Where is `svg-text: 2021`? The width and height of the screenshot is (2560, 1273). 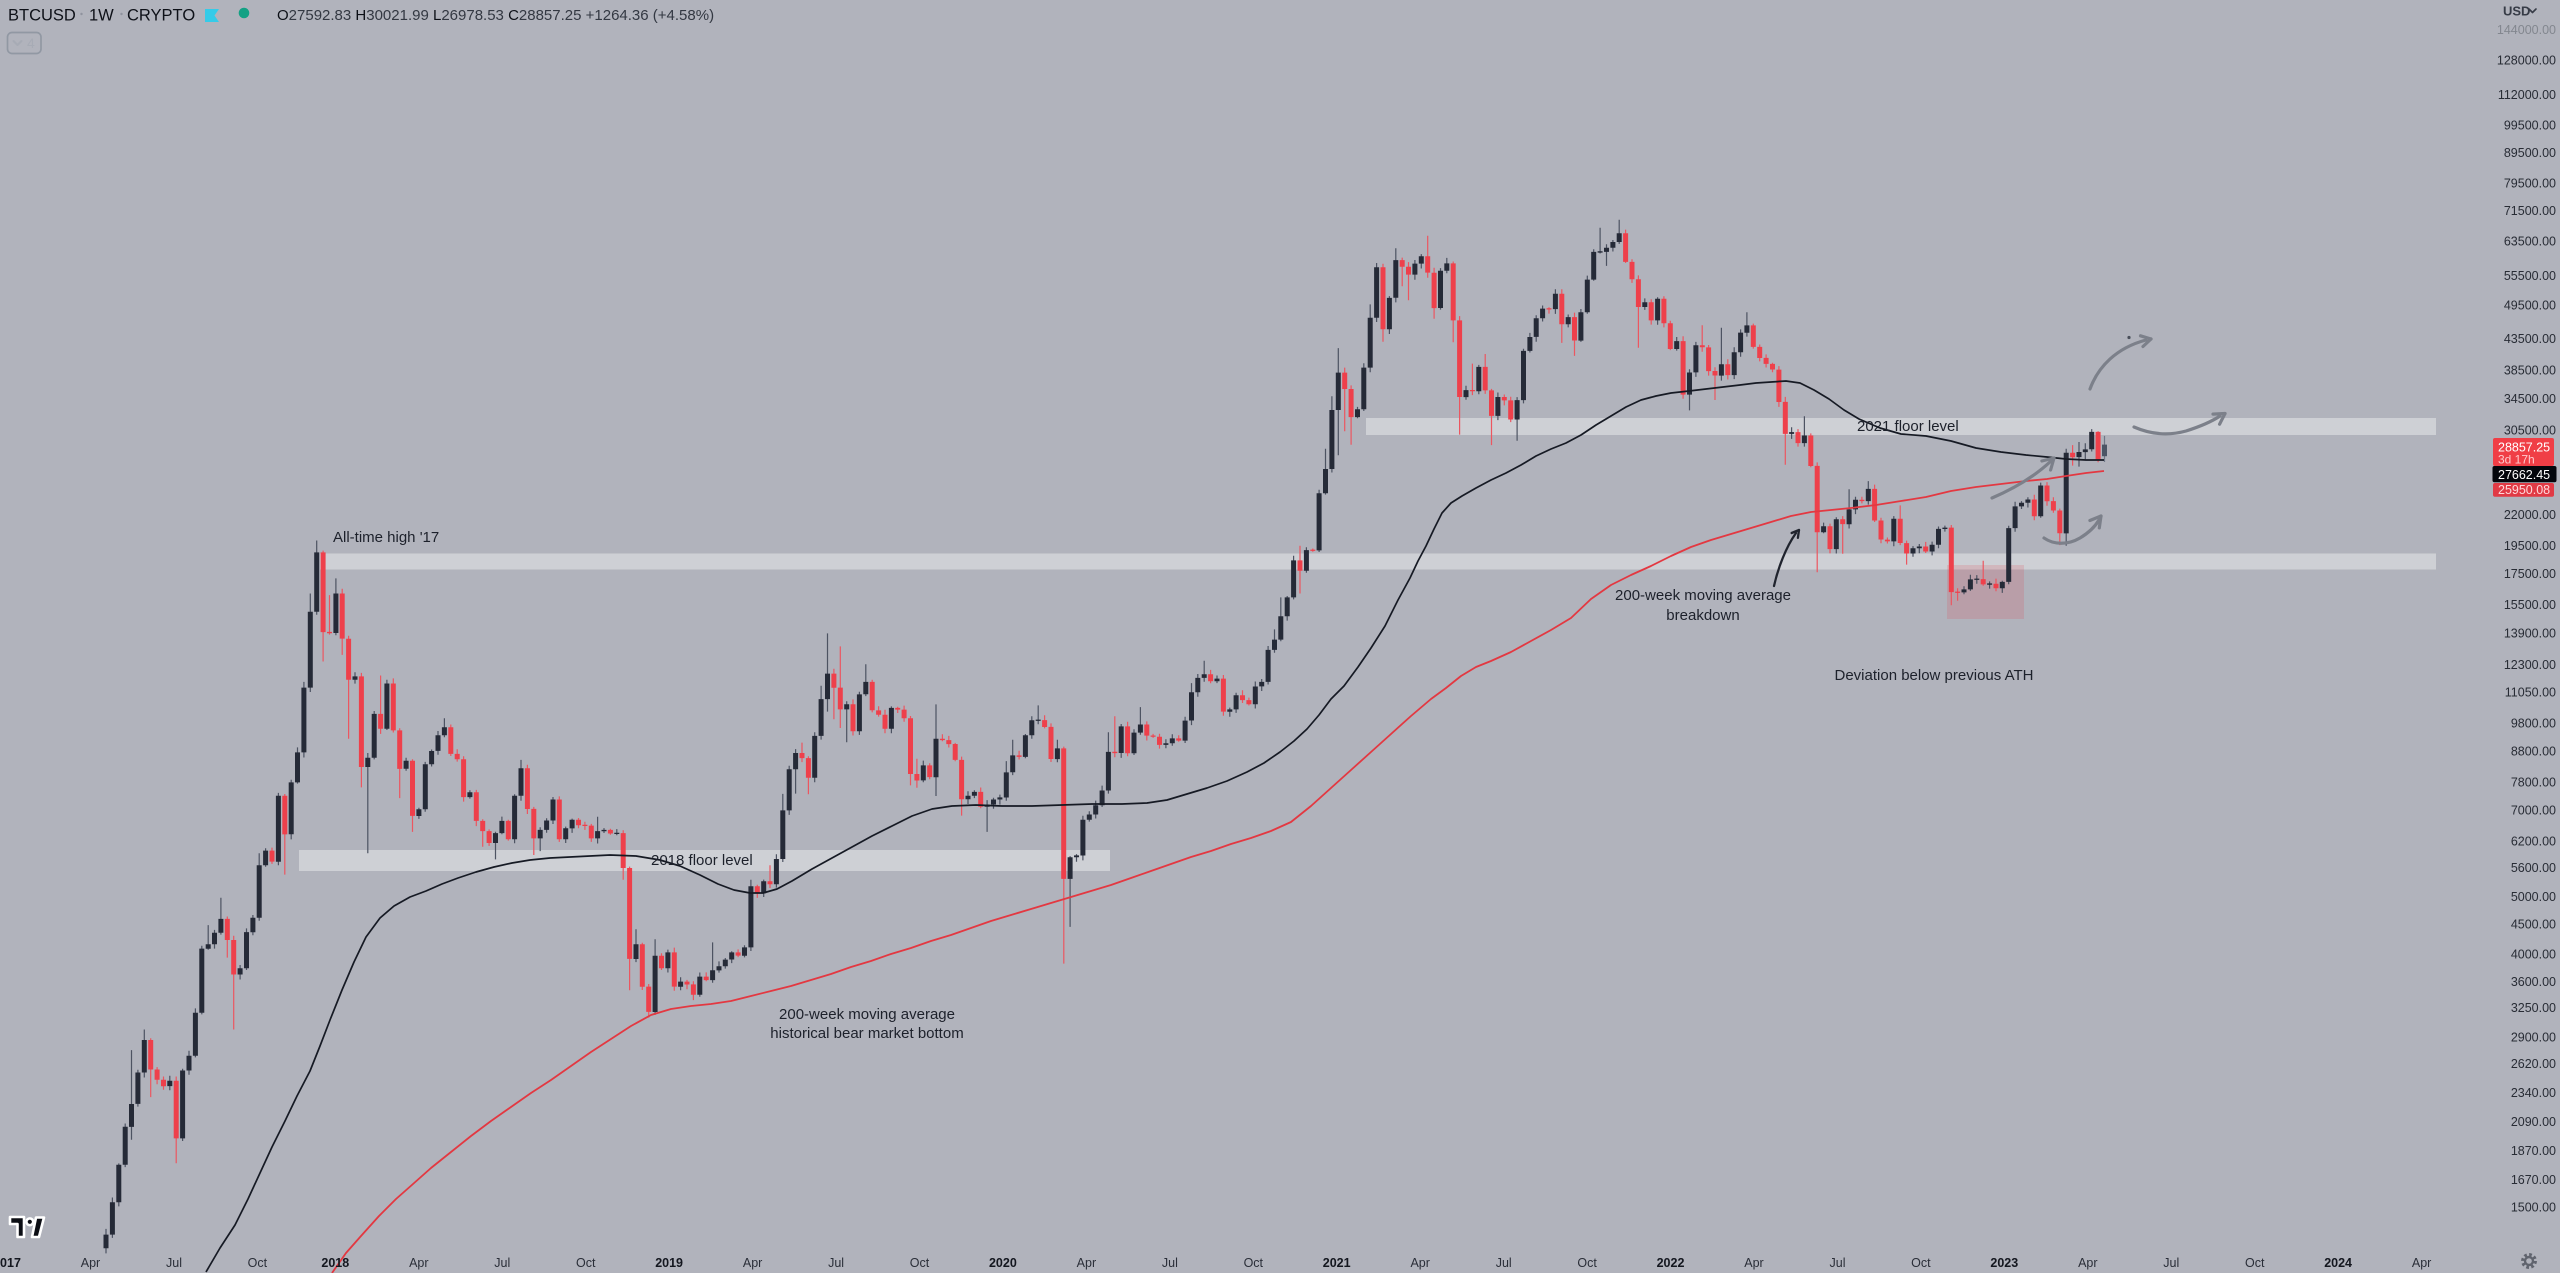 svg-text: 2021 is located at coordinates (1337, 1263).